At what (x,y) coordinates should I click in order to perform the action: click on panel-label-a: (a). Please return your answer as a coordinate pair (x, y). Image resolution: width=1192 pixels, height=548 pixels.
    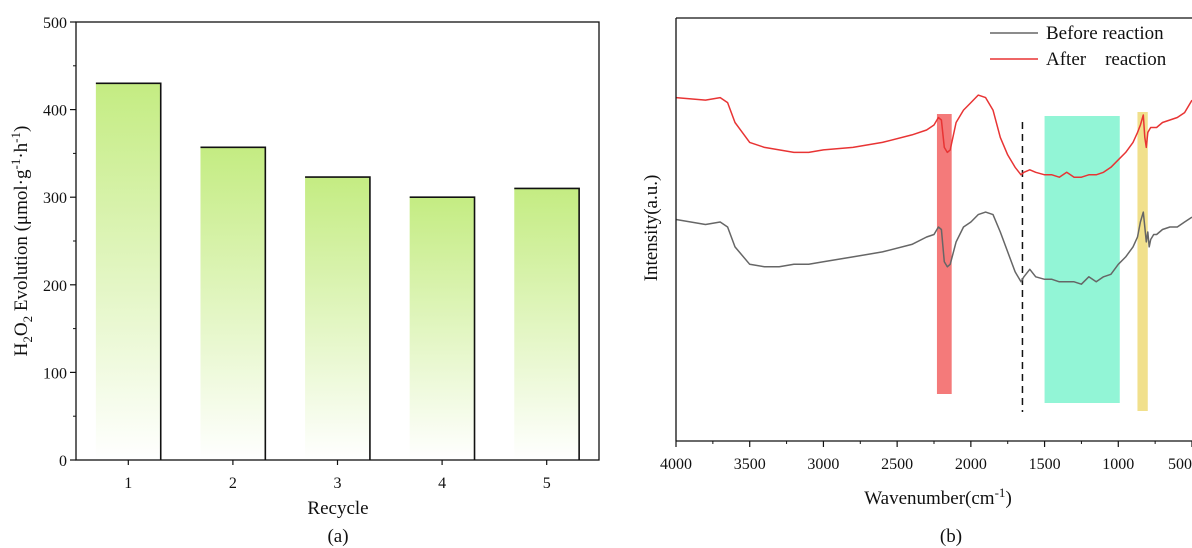
    Looking at the image, I should click on (337, 536).